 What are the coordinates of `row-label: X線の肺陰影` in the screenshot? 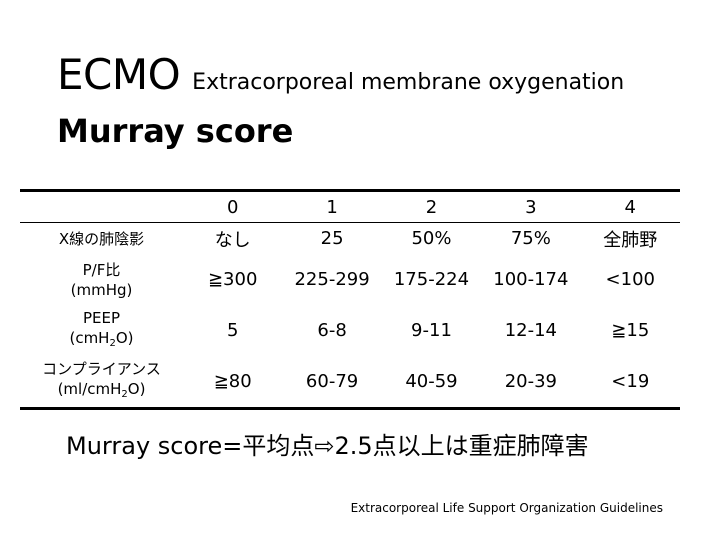 It's located at (101, 239).